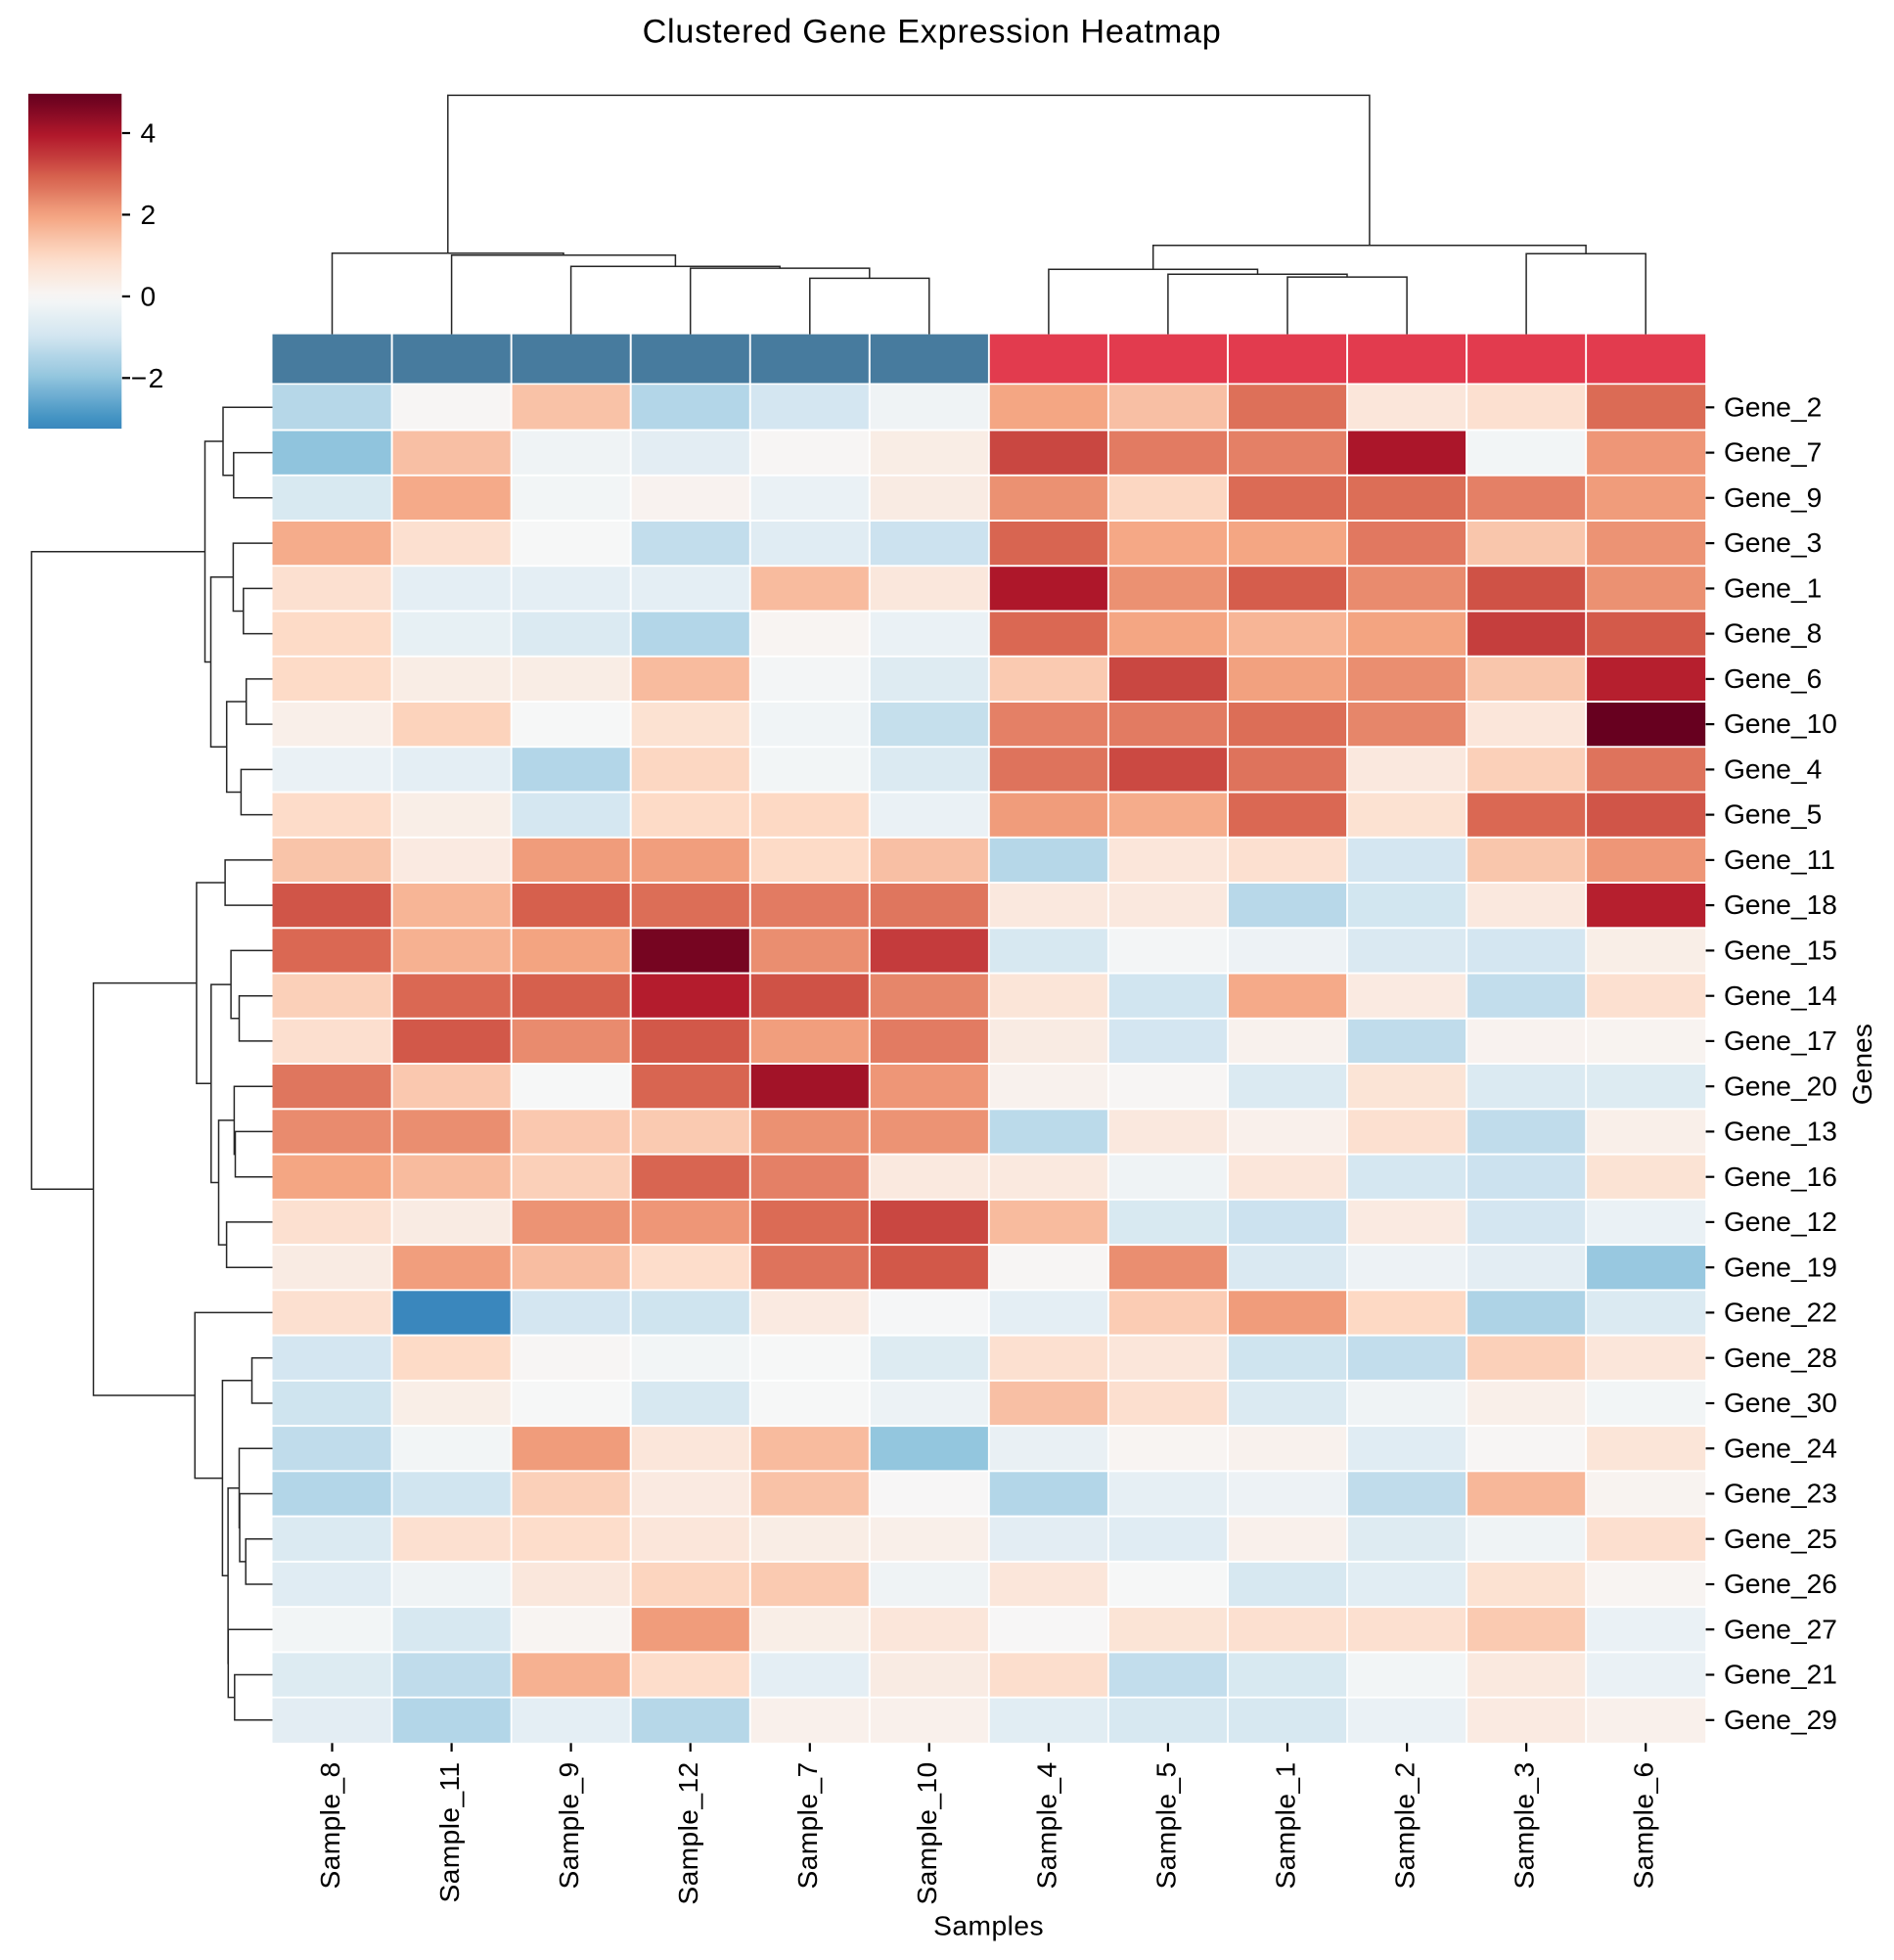 The height and width of the screenshot is (1960, 1894). Describe the element at coordinates (1861, 1064) in the screenshot. I see `svg-text: Genes` at that location.